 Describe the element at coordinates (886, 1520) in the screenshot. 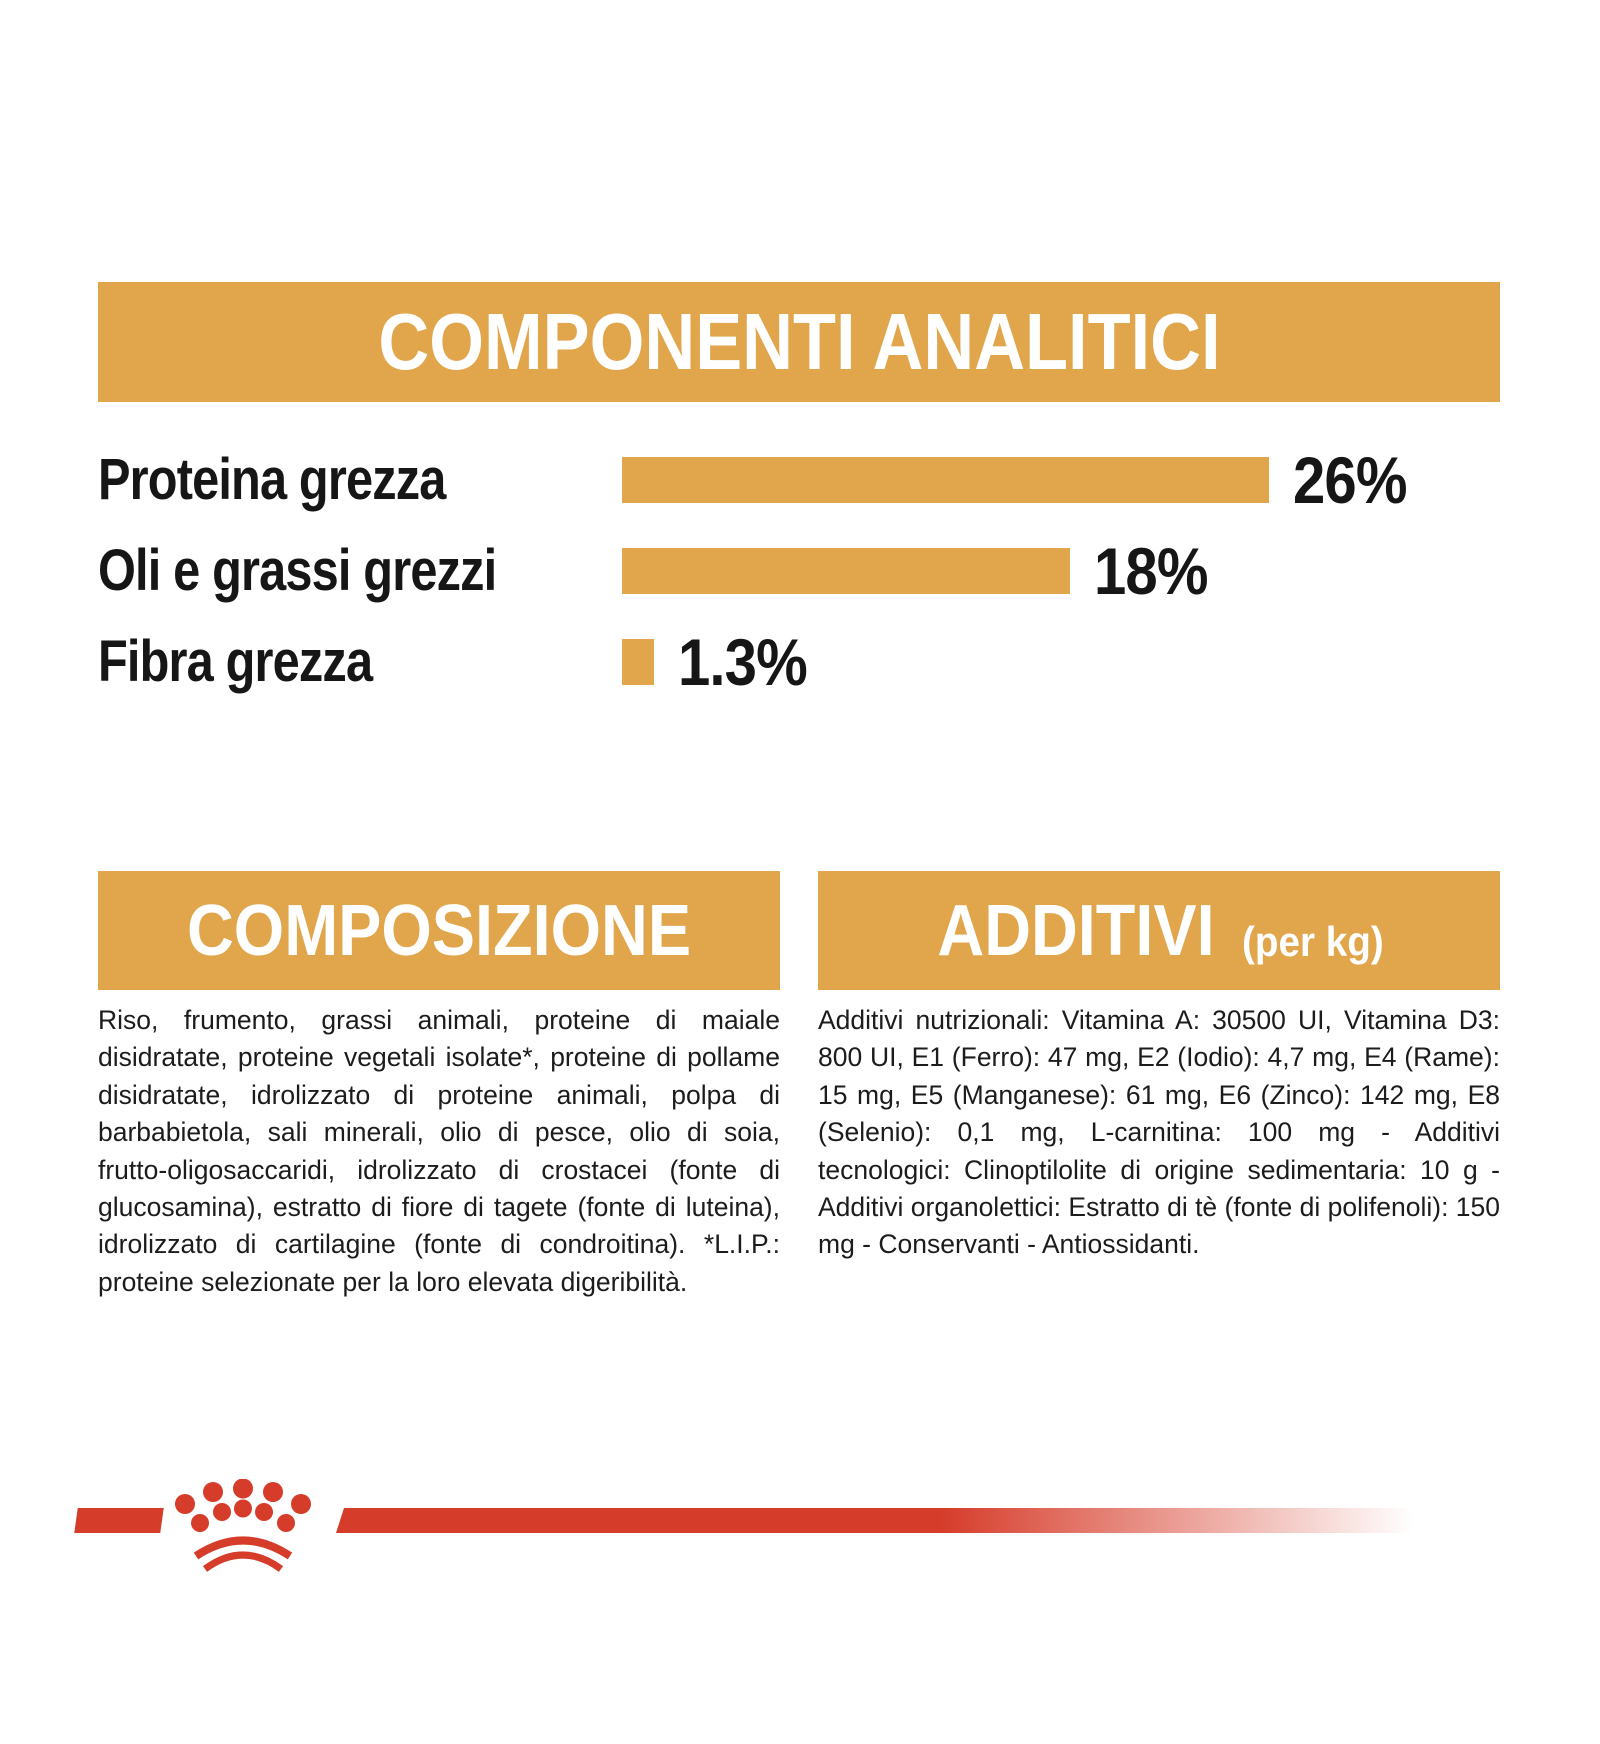

I see `footer-rule-right` at that location.